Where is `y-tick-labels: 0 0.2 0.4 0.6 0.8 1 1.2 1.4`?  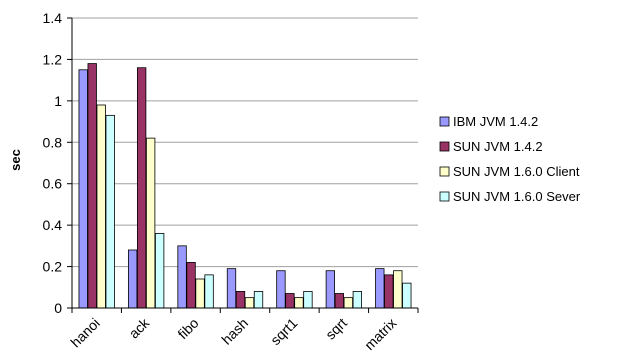
y-tick-labels: 0 0.2 0.4 0.6 0.8 1 1.2 1.4 is located at coordinates (53, 163).